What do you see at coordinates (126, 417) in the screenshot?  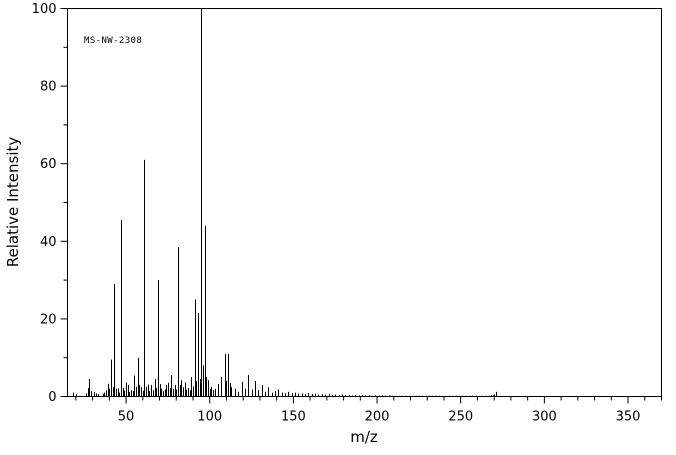 I see `tick-label: 50` at bounding box center [126, 417].